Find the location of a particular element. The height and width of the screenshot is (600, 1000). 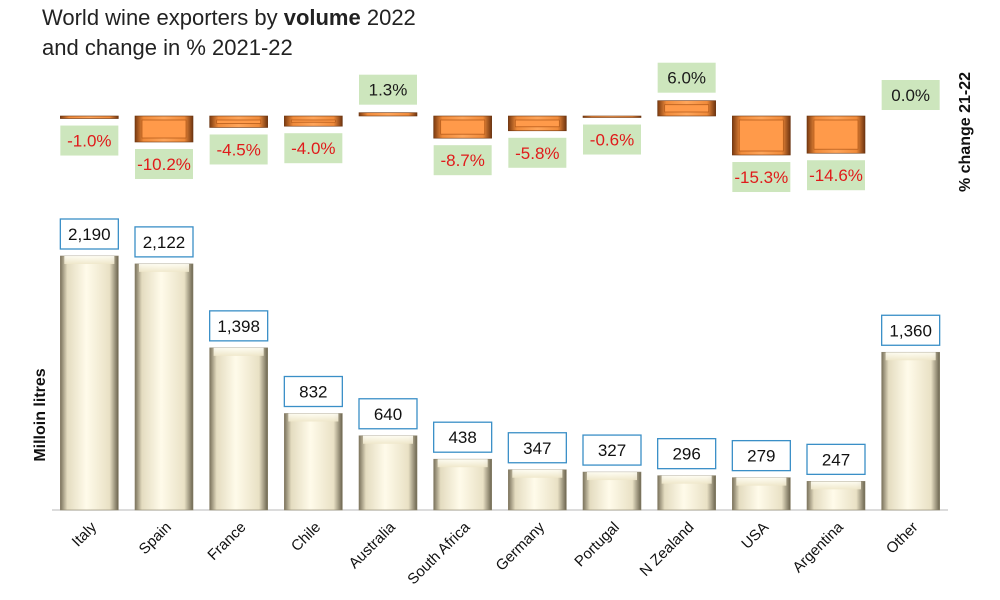

category-label: Portugal is located at coordinates (597, 545).